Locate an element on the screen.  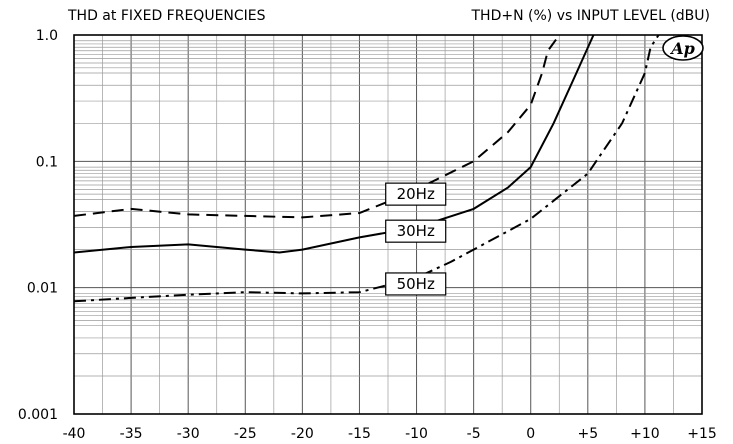
chart-title: THD at FIXED FREQUENCIES is located at coordinates (166, 16).